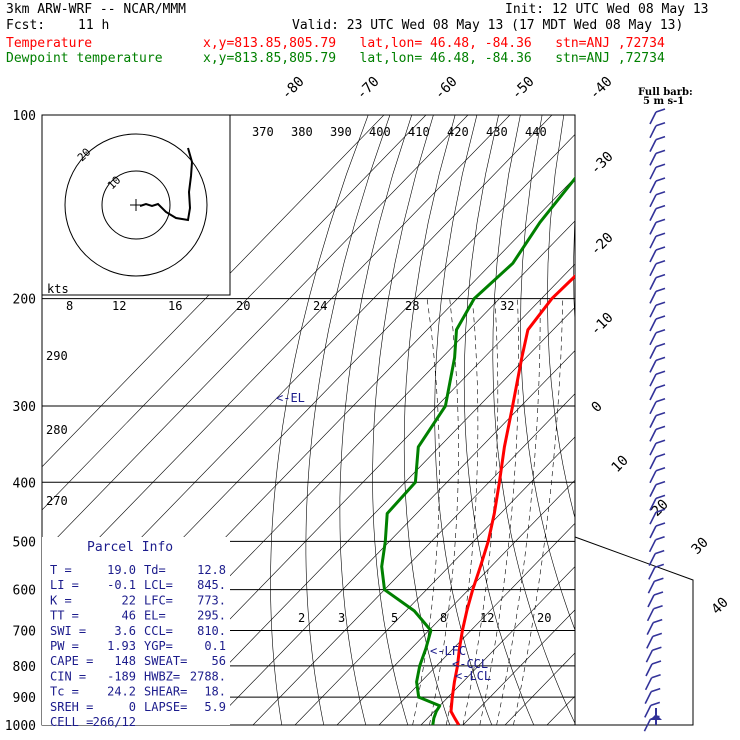  What do you see at coordinates (71, 722) in the screenshot?
I see `parcel-label: CELL =` at bounding box center [71, 722].